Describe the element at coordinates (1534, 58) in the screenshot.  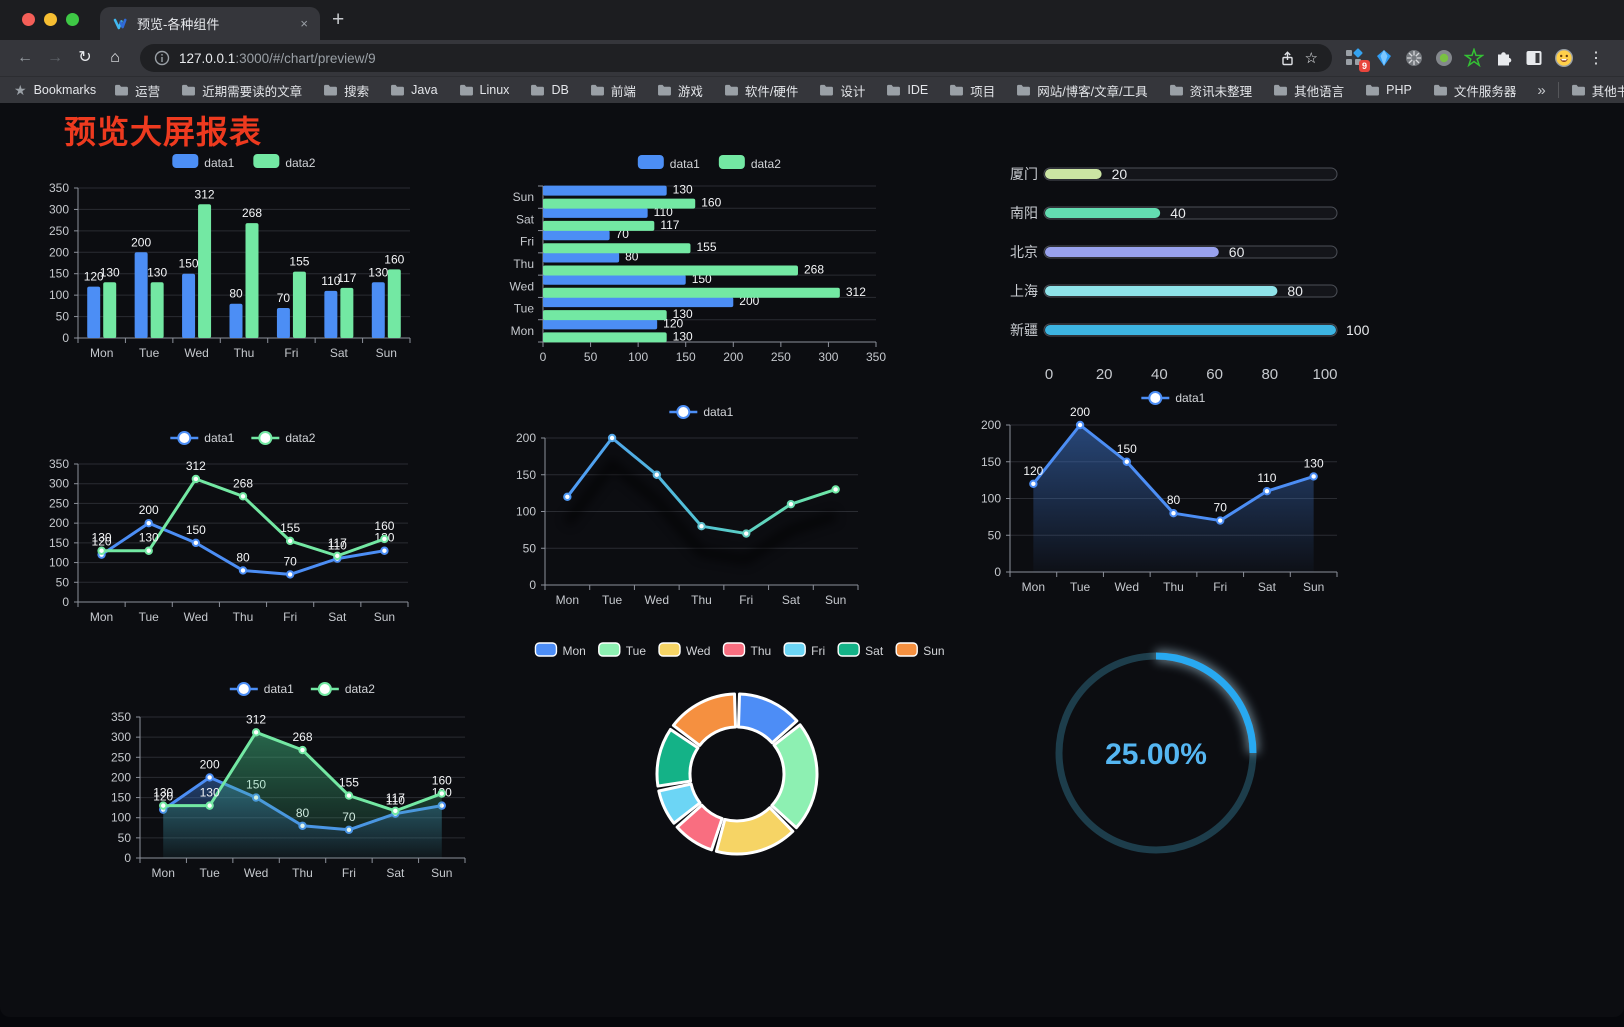
I see `extension-sidebar-icon` at that location.